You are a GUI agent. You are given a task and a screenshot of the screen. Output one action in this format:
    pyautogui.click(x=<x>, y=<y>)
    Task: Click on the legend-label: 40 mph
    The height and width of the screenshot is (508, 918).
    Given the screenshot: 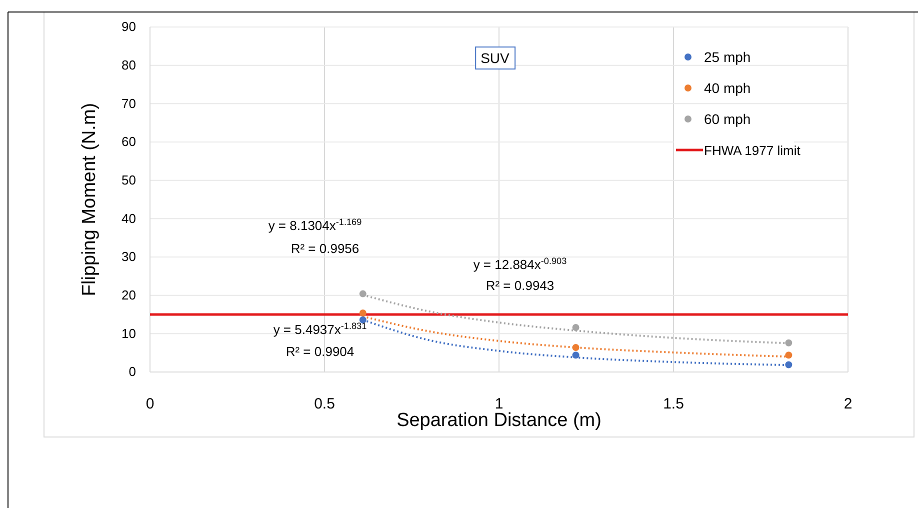 What is the action you would take?
    pyautogui.click(x=727, y=88)
    